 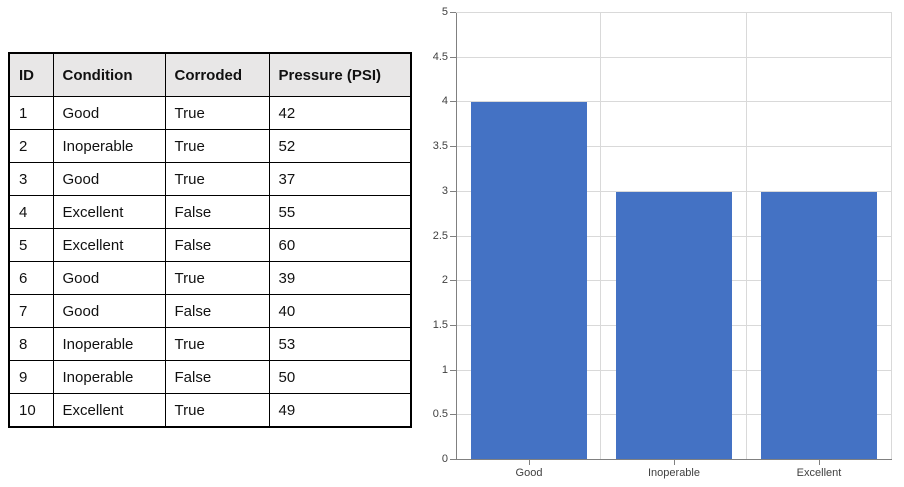 What do you see at coordinates (31, 179) in the screenshot?
I see `table-cell: 3` at bounding box center [31, 179].